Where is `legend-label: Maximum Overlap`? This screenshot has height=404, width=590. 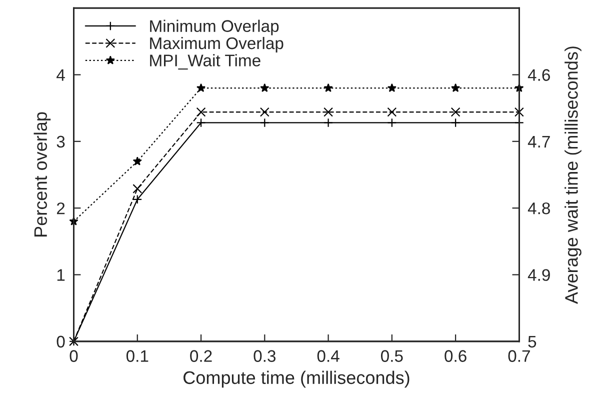
legend-label: Maximum Overlap is located at coordinates (217, 44).